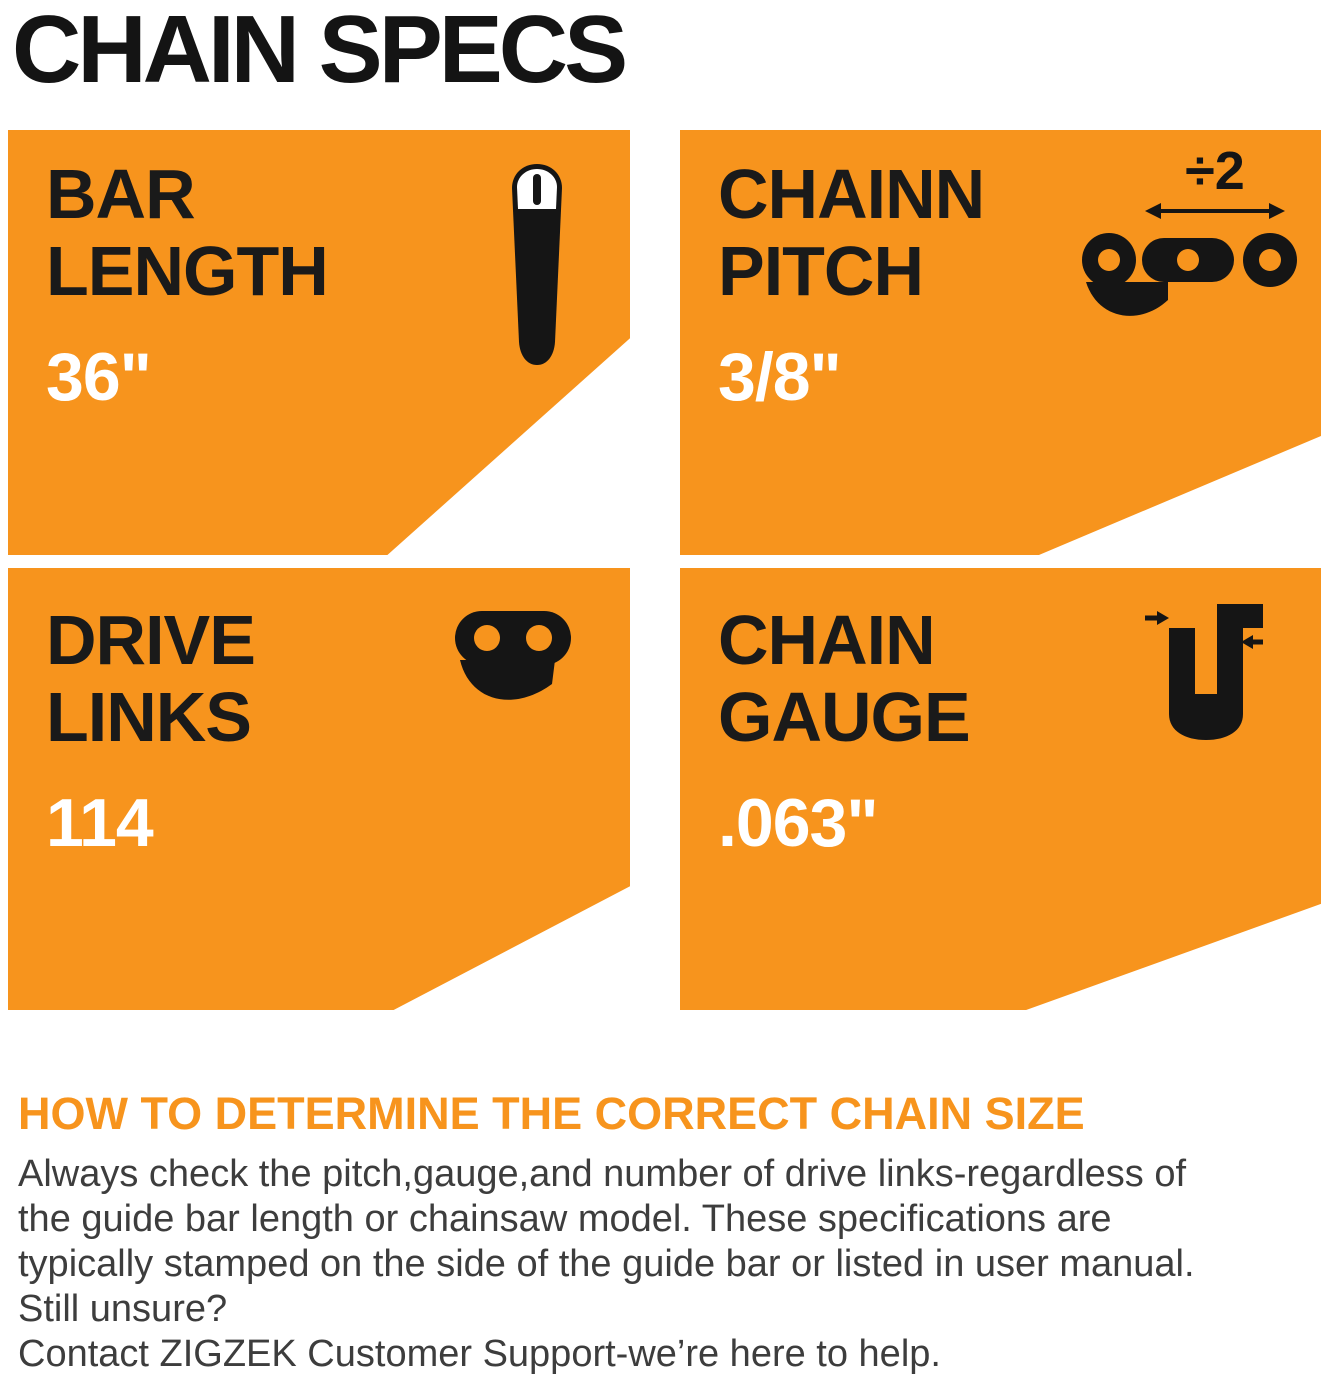 The height and width of the screenshot is (1385, 1321). I want to click on pitch-measure-annotation: ÷2, so click(1215, 183).